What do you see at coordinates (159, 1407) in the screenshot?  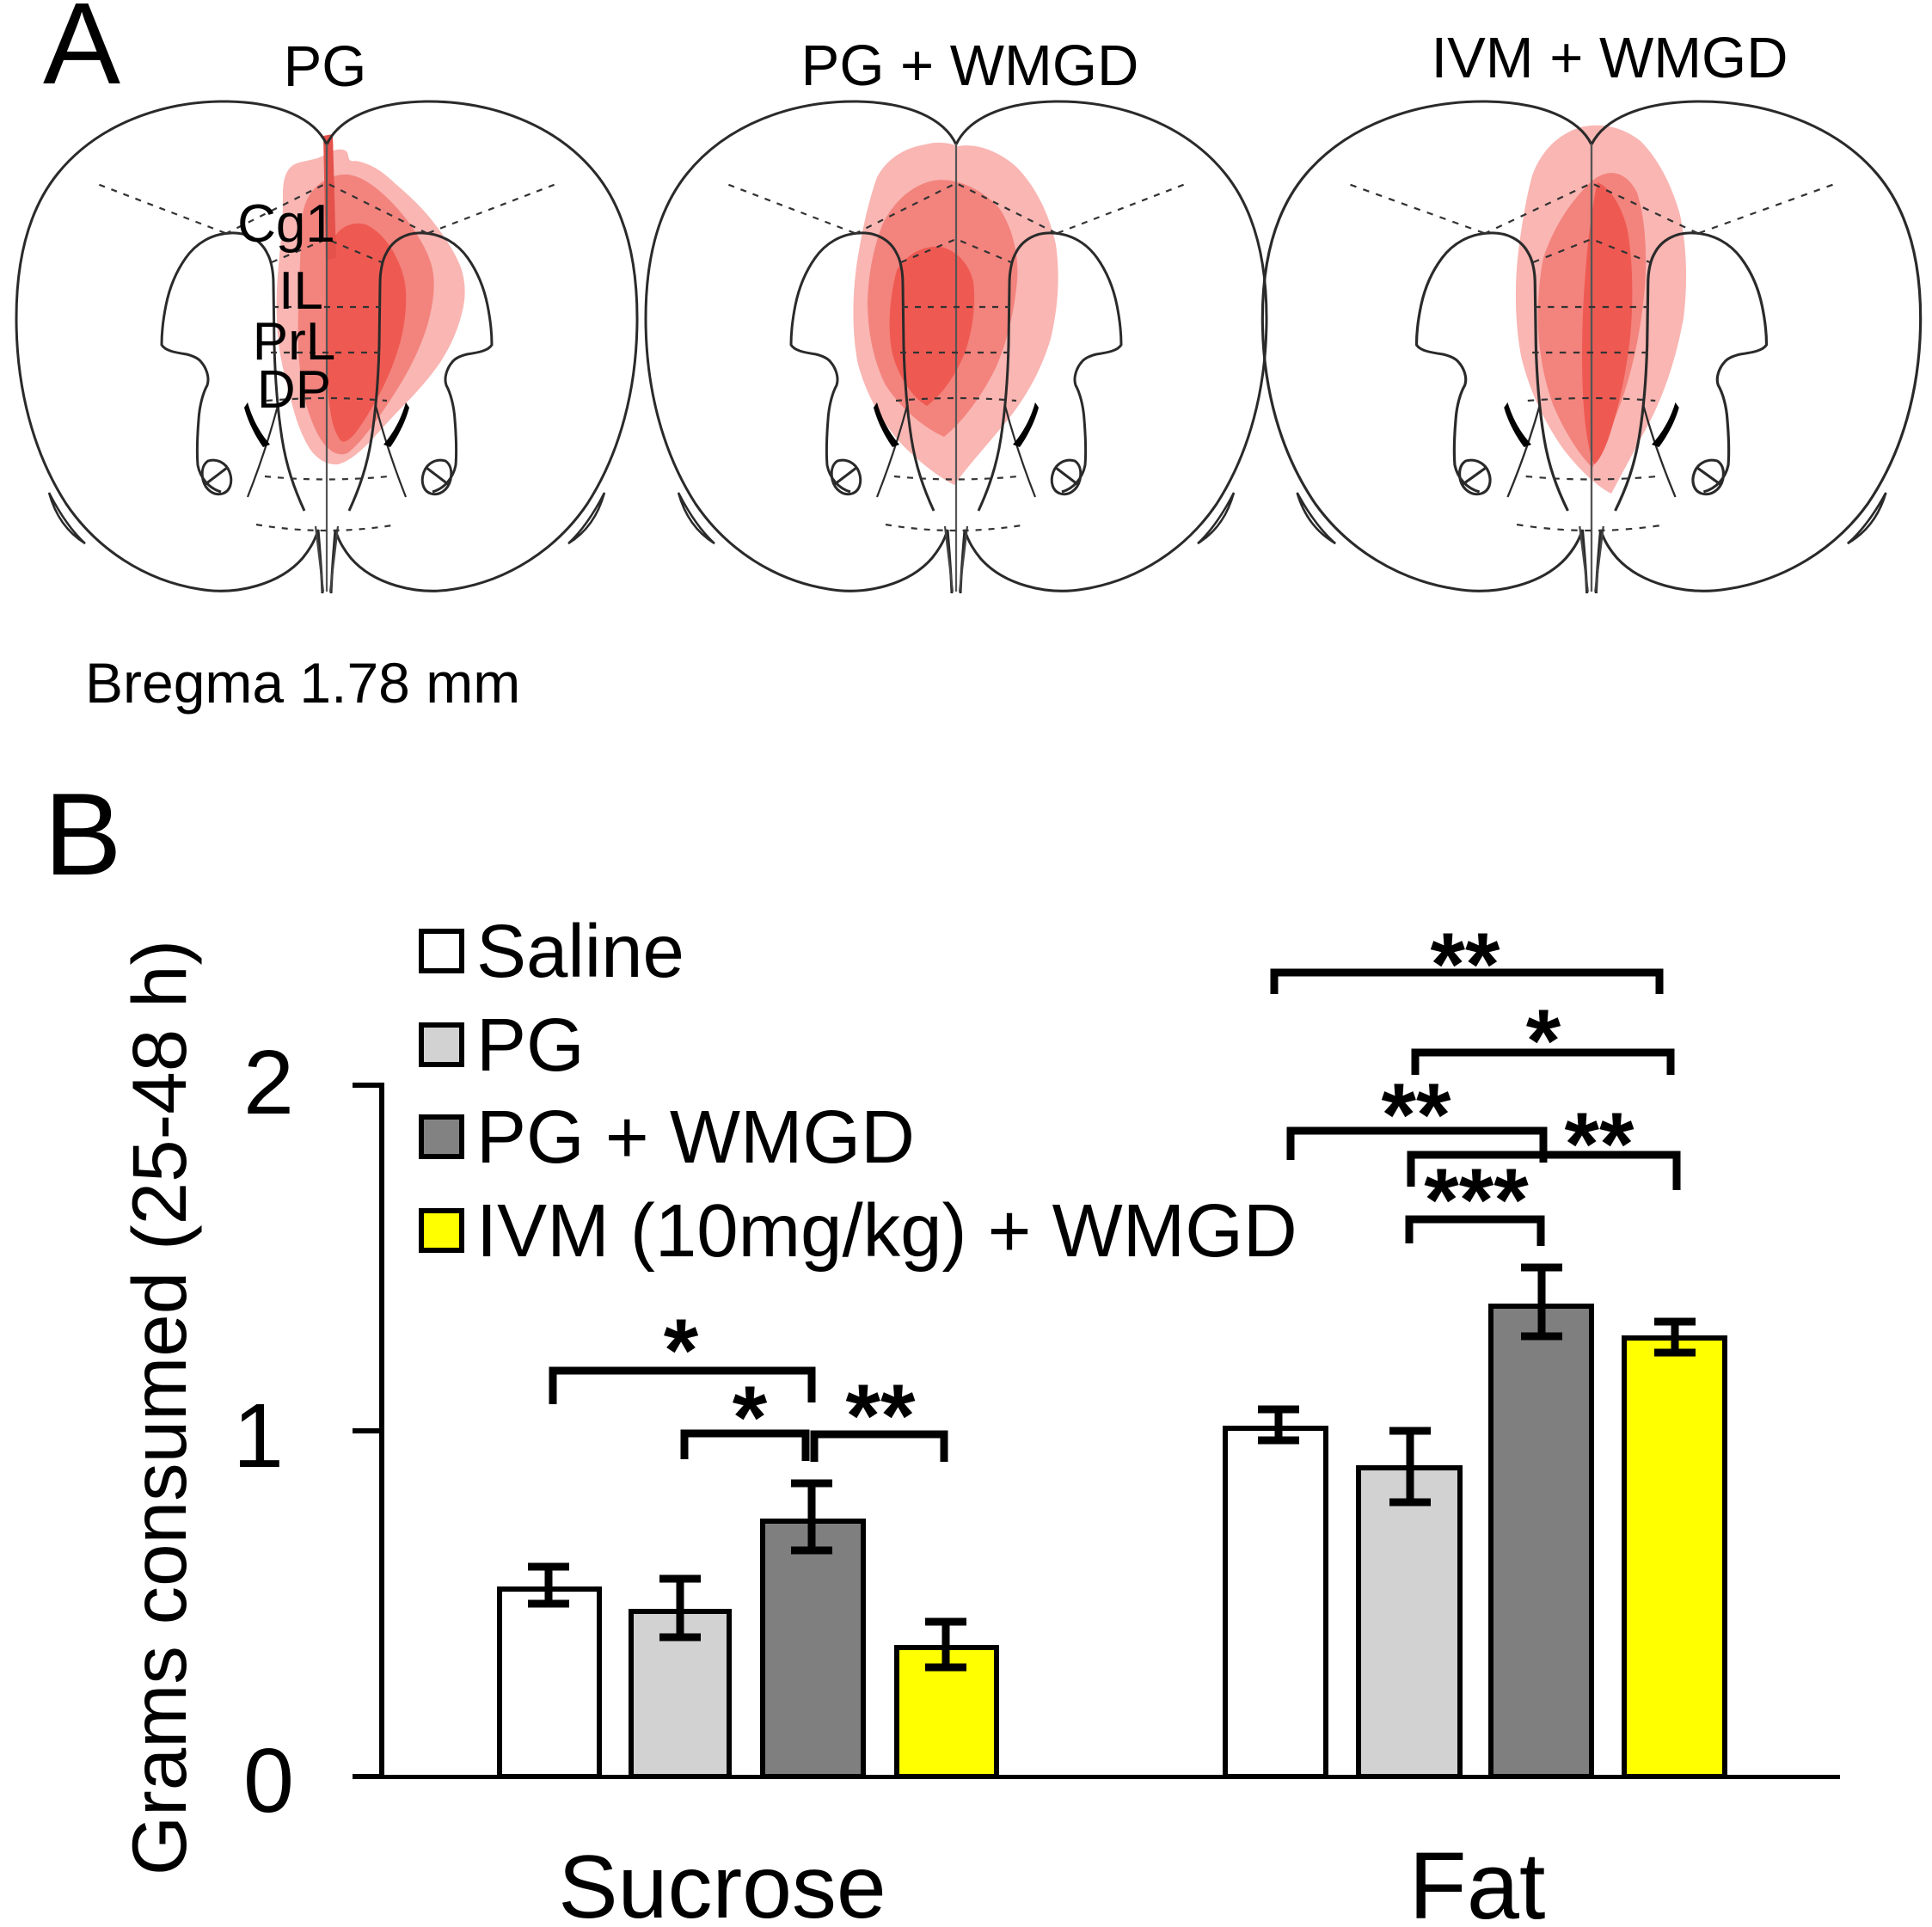 I see `svg-text: Grams consumed (25-48 h)` at bounding box center [159, 1407].